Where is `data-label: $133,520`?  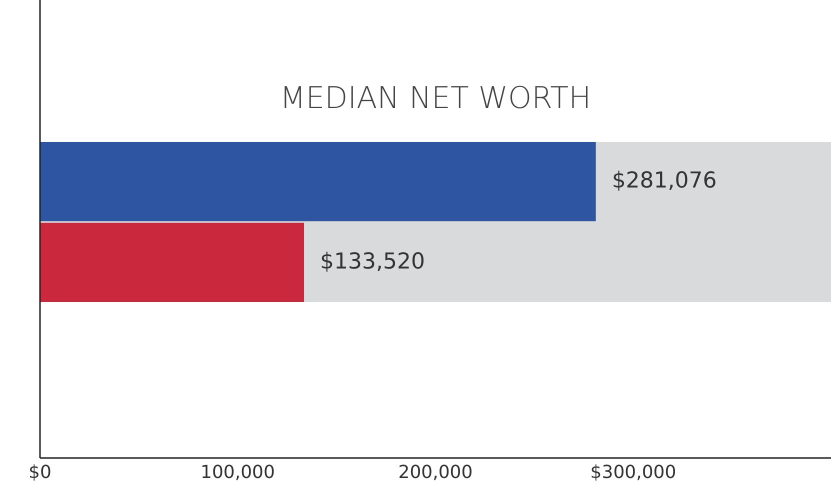
data-label: $133,520 is located at coordinates (373, 261).